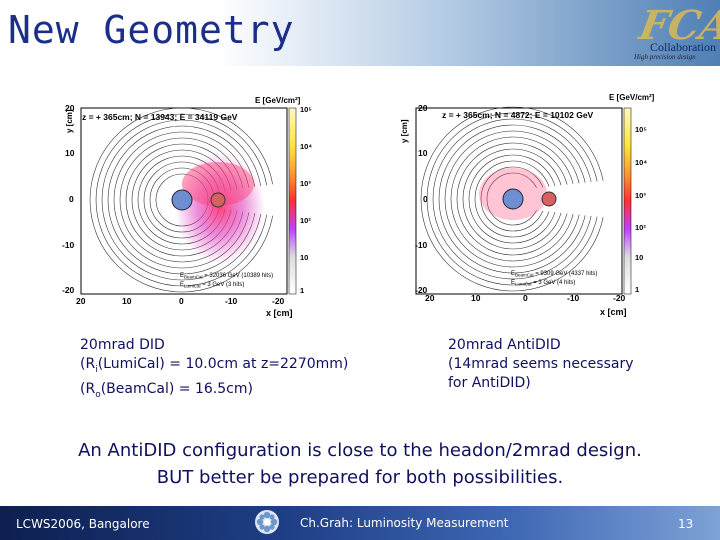 Image resolution: width=720 pixels, height=540 pixels. What do you see at coordinates (572, 199) in the screenshot?
I see `right-plot-cutout` at bounding box center [572, 199].